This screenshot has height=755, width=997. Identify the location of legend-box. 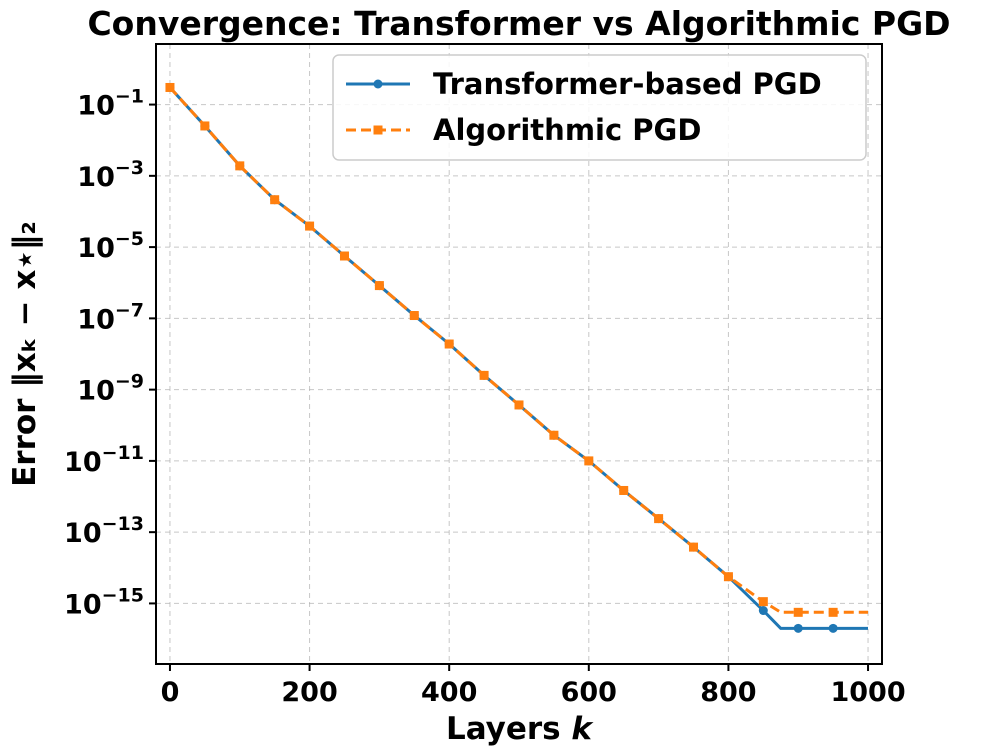
(599, 107).